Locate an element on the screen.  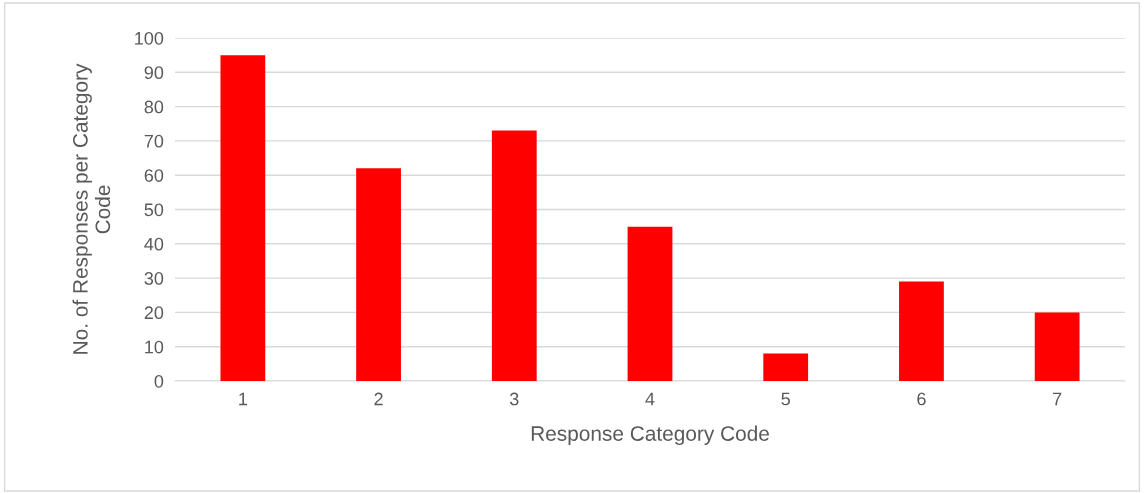
y-tick-label: 50 is located at coordinates (154, 210).